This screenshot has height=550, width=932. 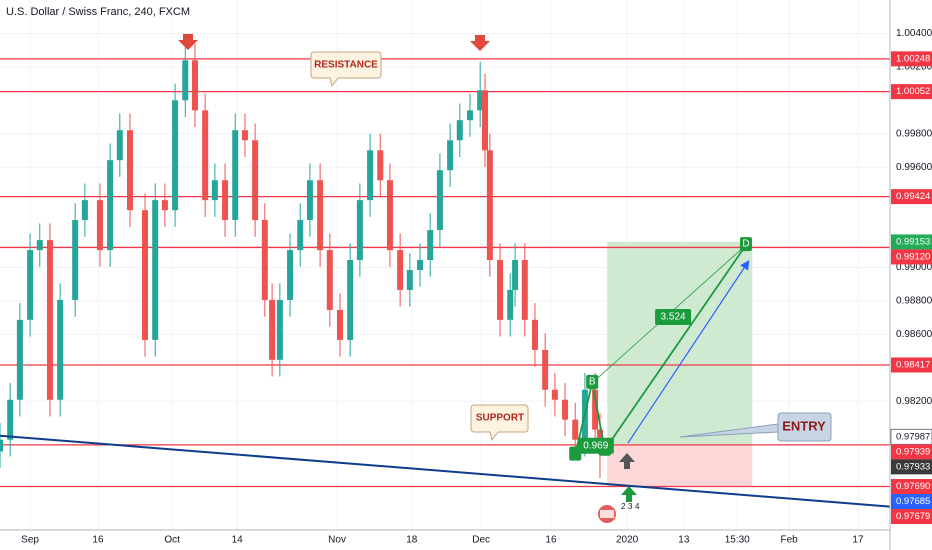 I want to click on price-label: 0.97987, so click(x=913, y=436).